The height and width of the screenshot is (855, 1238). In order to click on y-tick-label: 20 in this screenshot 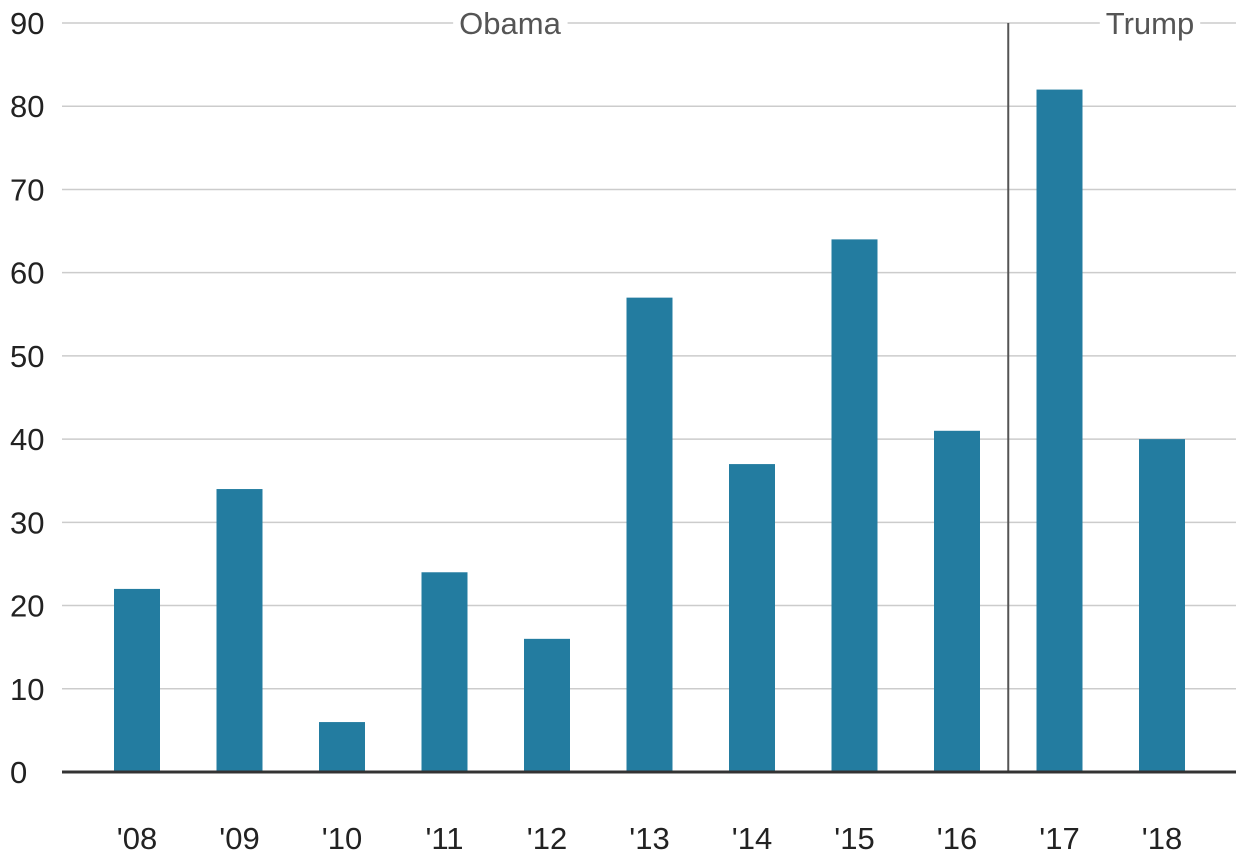, I will do `click(27, 606)`.